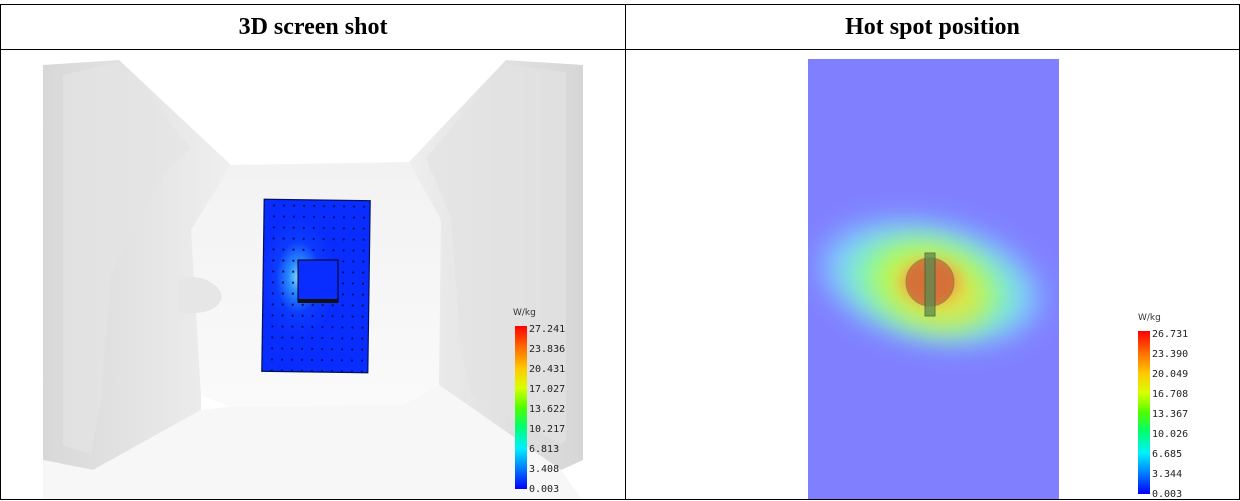 This screenshot has width=1240, height=501. Describe the element at coordinates (547, 389) in the screenshot. I see `legend-value: 17.027` at that location.